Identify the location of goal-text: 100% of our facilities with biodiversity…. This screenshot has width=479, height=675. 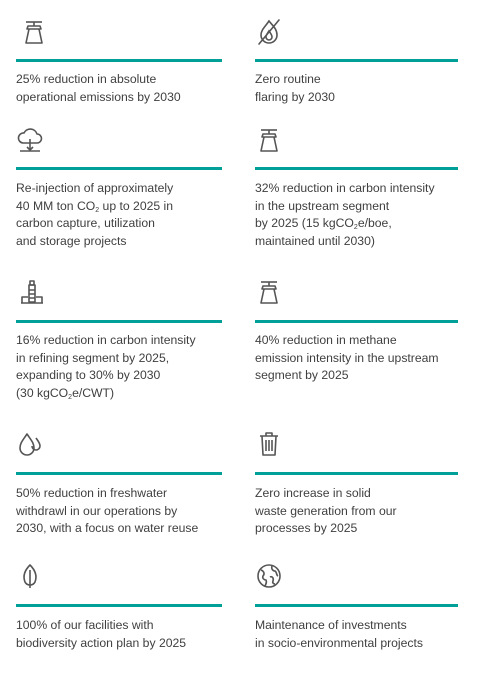
(101, 634).